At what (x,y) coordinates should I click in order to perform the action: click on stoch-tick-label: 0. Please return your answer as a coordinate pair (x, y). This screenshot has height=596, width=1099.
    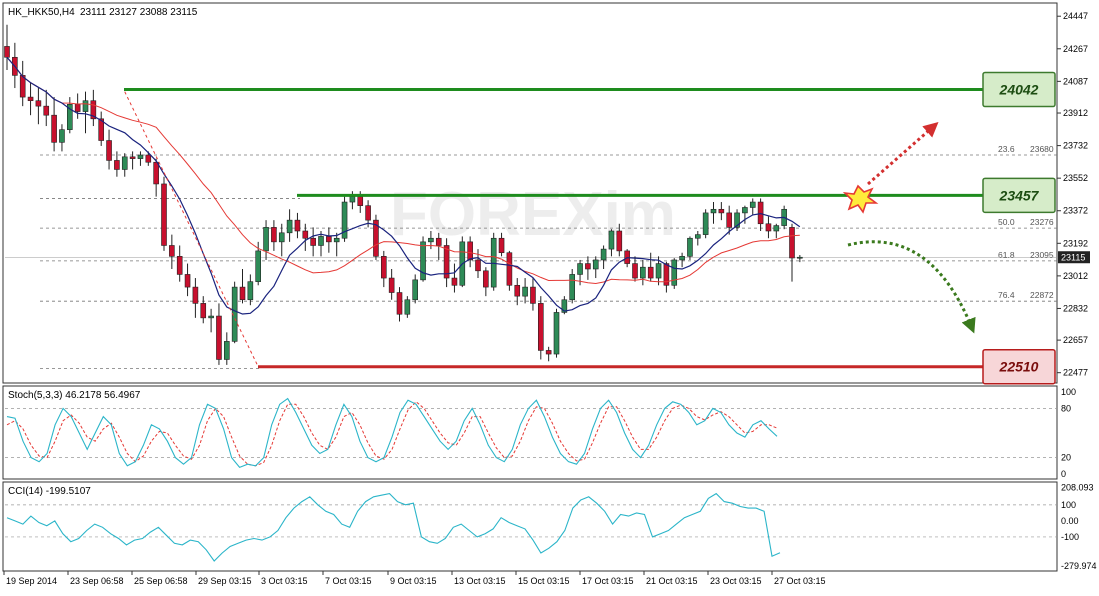
    Looking at the image, I should click on (1063, 474).